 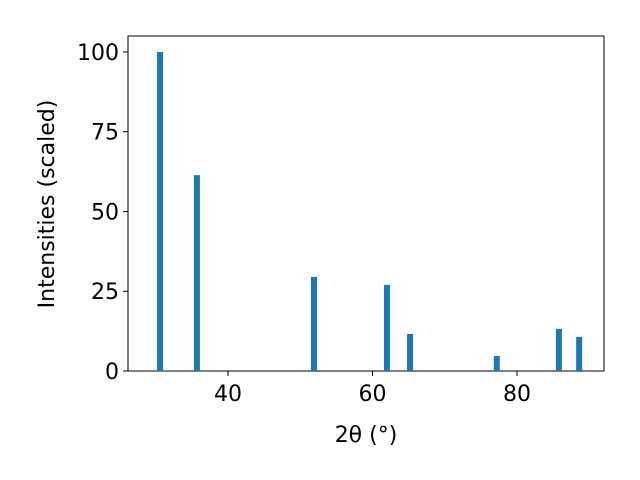 What do you see at coordinates (105, 212) in the screenshot?
I see `y-tick-label: 50` at bounding box center [105, 212].